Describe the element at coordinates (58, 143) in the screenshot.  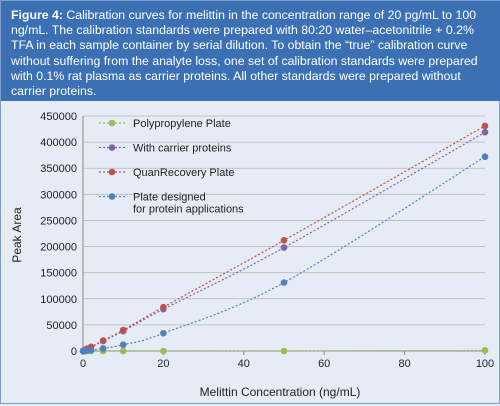
I see `y-tick-label: 400000` at that location.